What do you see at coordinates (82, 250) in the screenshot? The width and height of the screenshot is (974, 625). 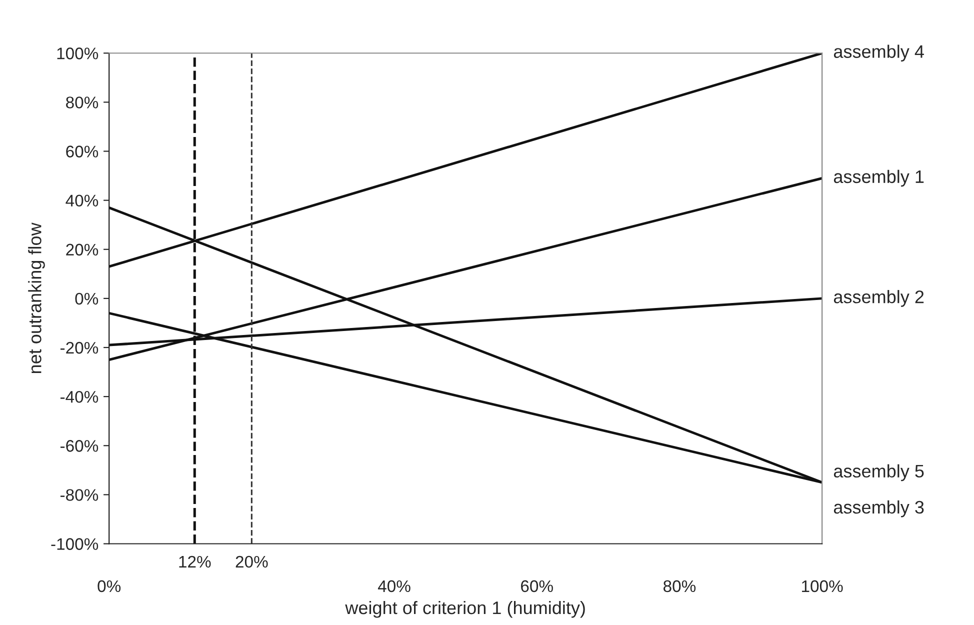 I see `y-tick-label: 20%` at bounding box center [82, 250].